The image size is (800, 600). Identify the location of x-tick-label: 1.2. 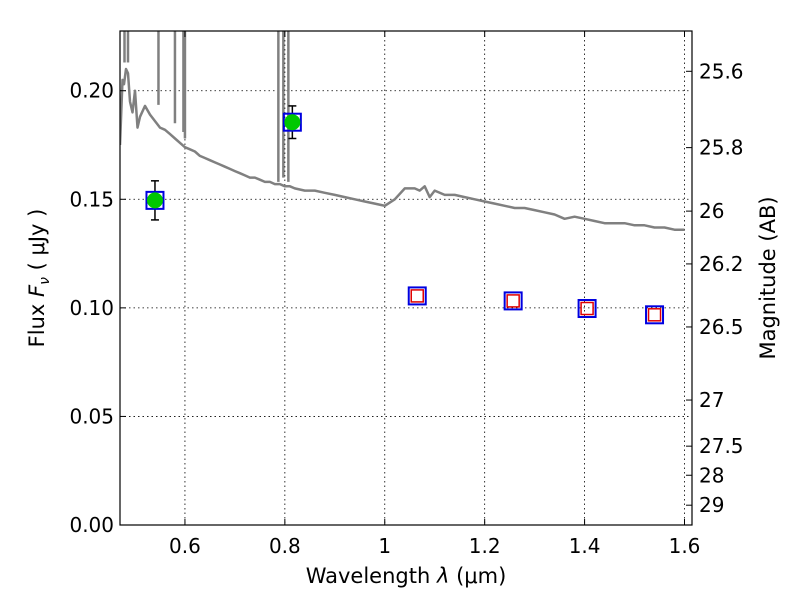
(485, 546).